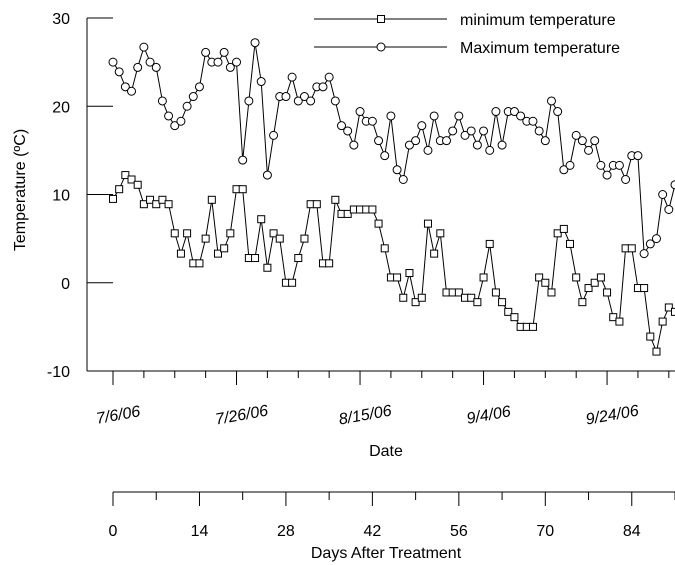  What do you see at coordinates (365, 416) in the screenshot?
I see `date-tick-label: 8/15/06` at bounding box center [365, 416].